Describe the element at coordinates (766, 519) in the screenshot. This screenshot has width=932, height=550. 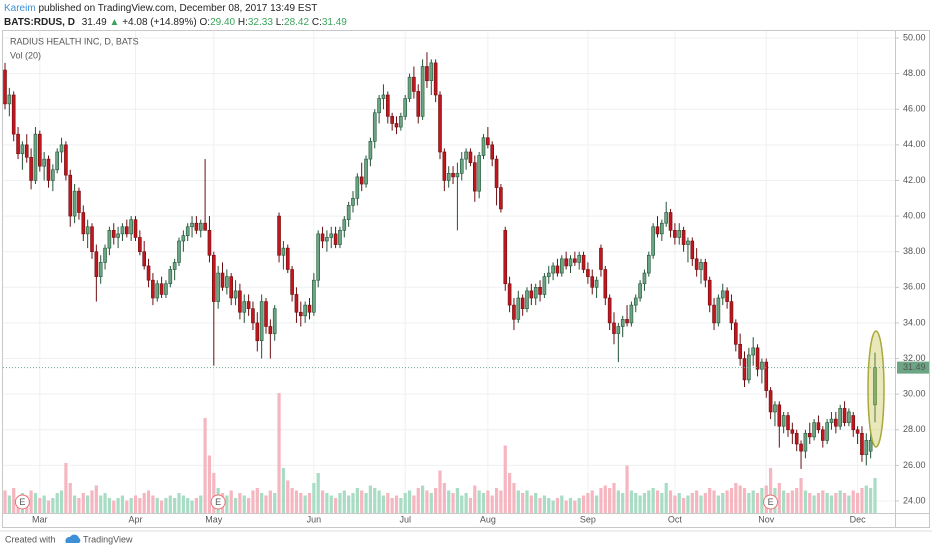
I see `x-tick-label: Nov` at that location.